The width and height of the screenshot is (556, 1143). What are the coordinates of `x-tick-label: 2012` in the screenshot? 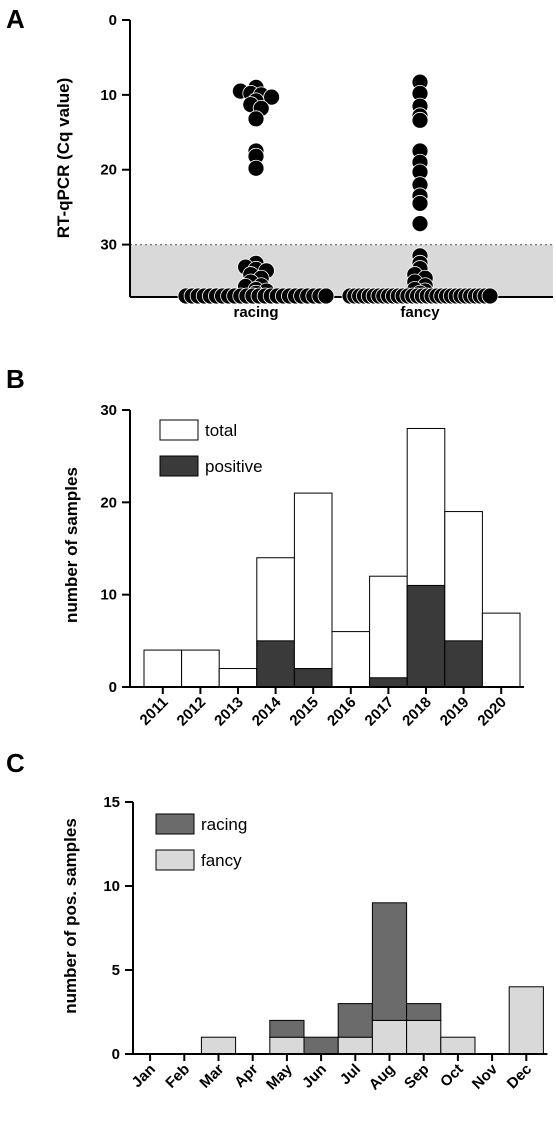 It's located at (192, 712).